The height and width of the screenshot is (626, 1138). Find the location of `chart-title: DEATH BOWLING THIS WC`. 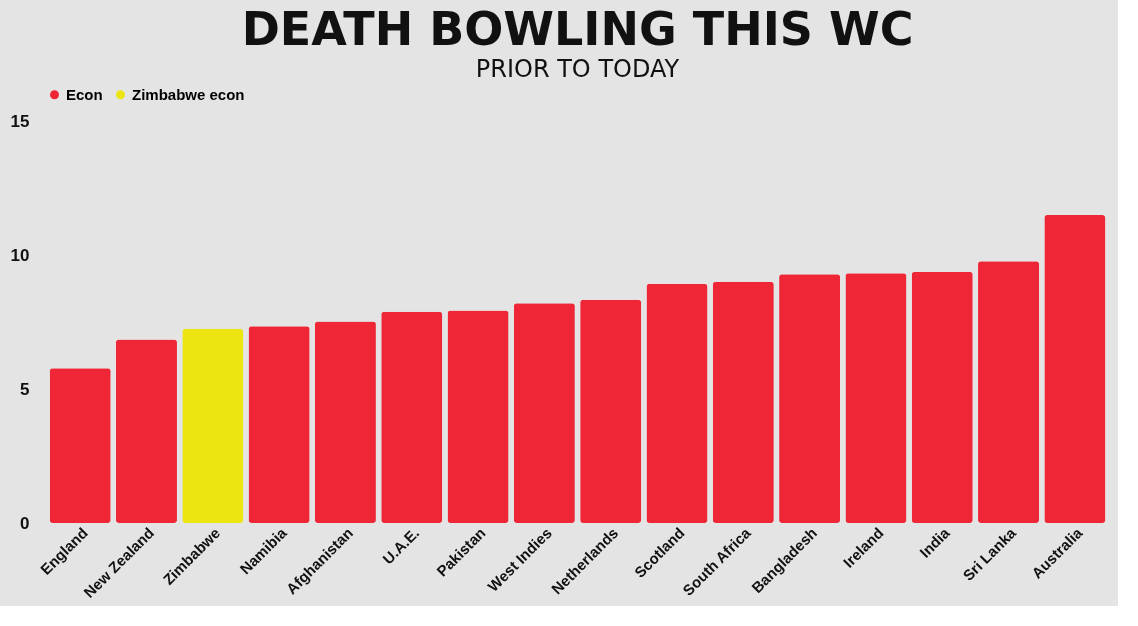

chart-title: DEATH BOWLING THIS WC is located at coordinates (577, 29).